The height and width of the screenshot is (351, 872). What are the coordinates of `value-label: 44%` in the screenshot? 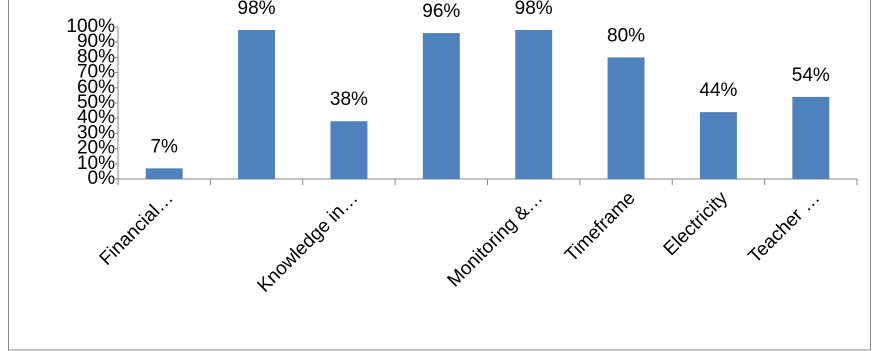 It's located at (718, 90).